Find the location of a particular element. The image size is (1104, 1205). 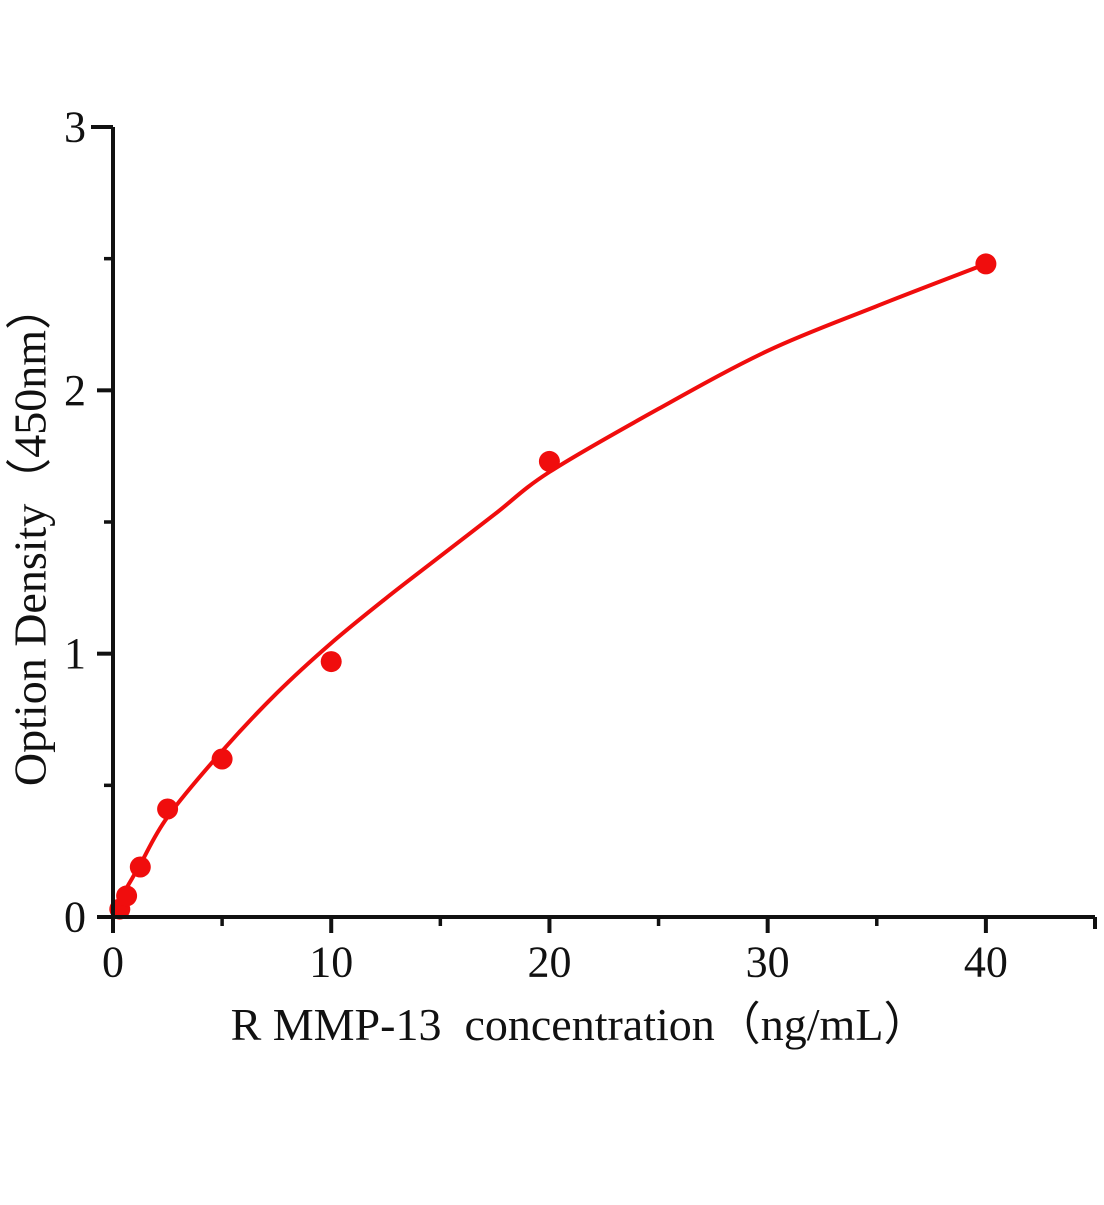

x-tick-label: 40 is located at coordinates (986, 962).